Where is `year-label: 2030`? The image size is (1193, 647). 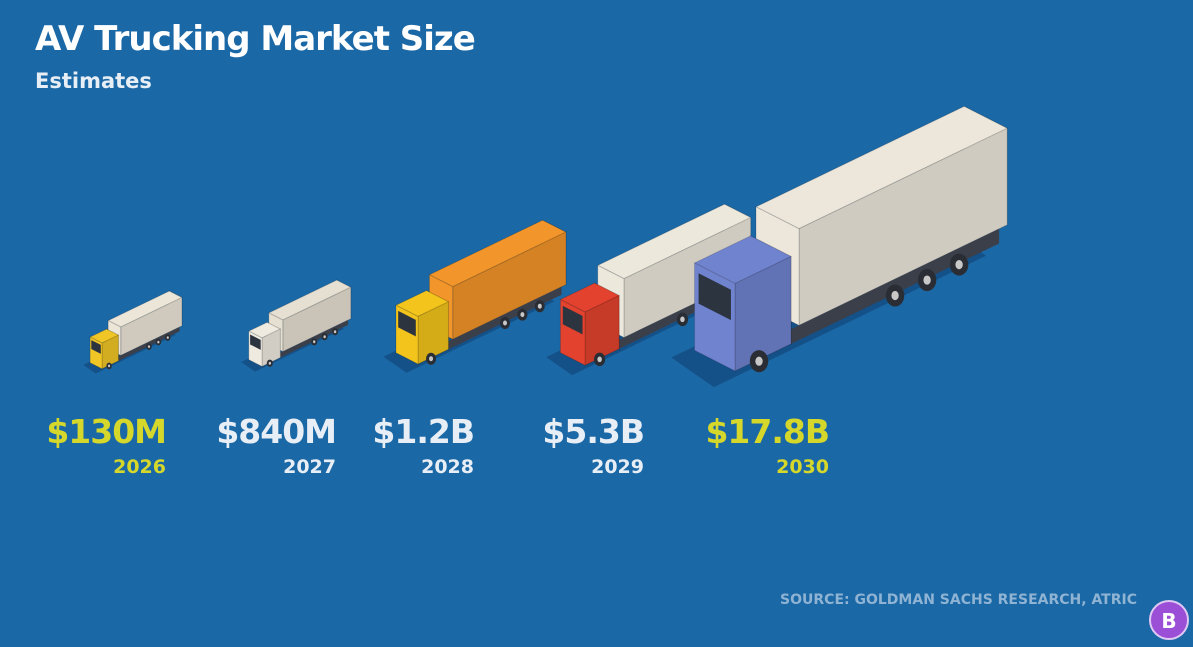 year-label: 2030 is located at coordinates (802, 467).